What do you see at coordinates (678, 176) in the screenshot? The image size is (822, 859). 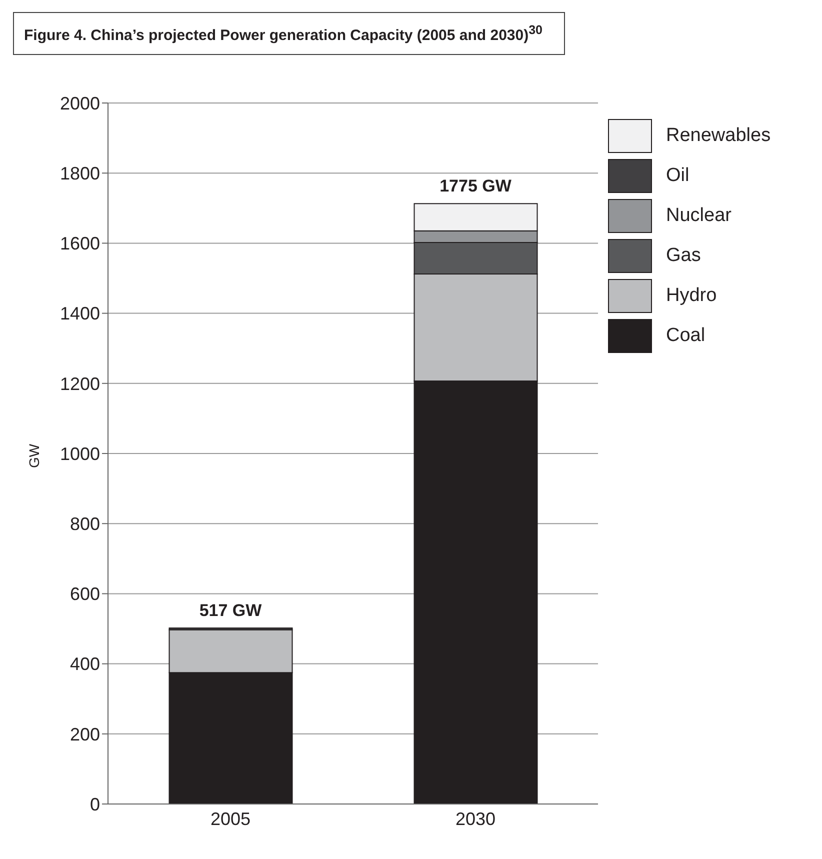 I see `legend-label: Oil` at bounding box center [678, 176].